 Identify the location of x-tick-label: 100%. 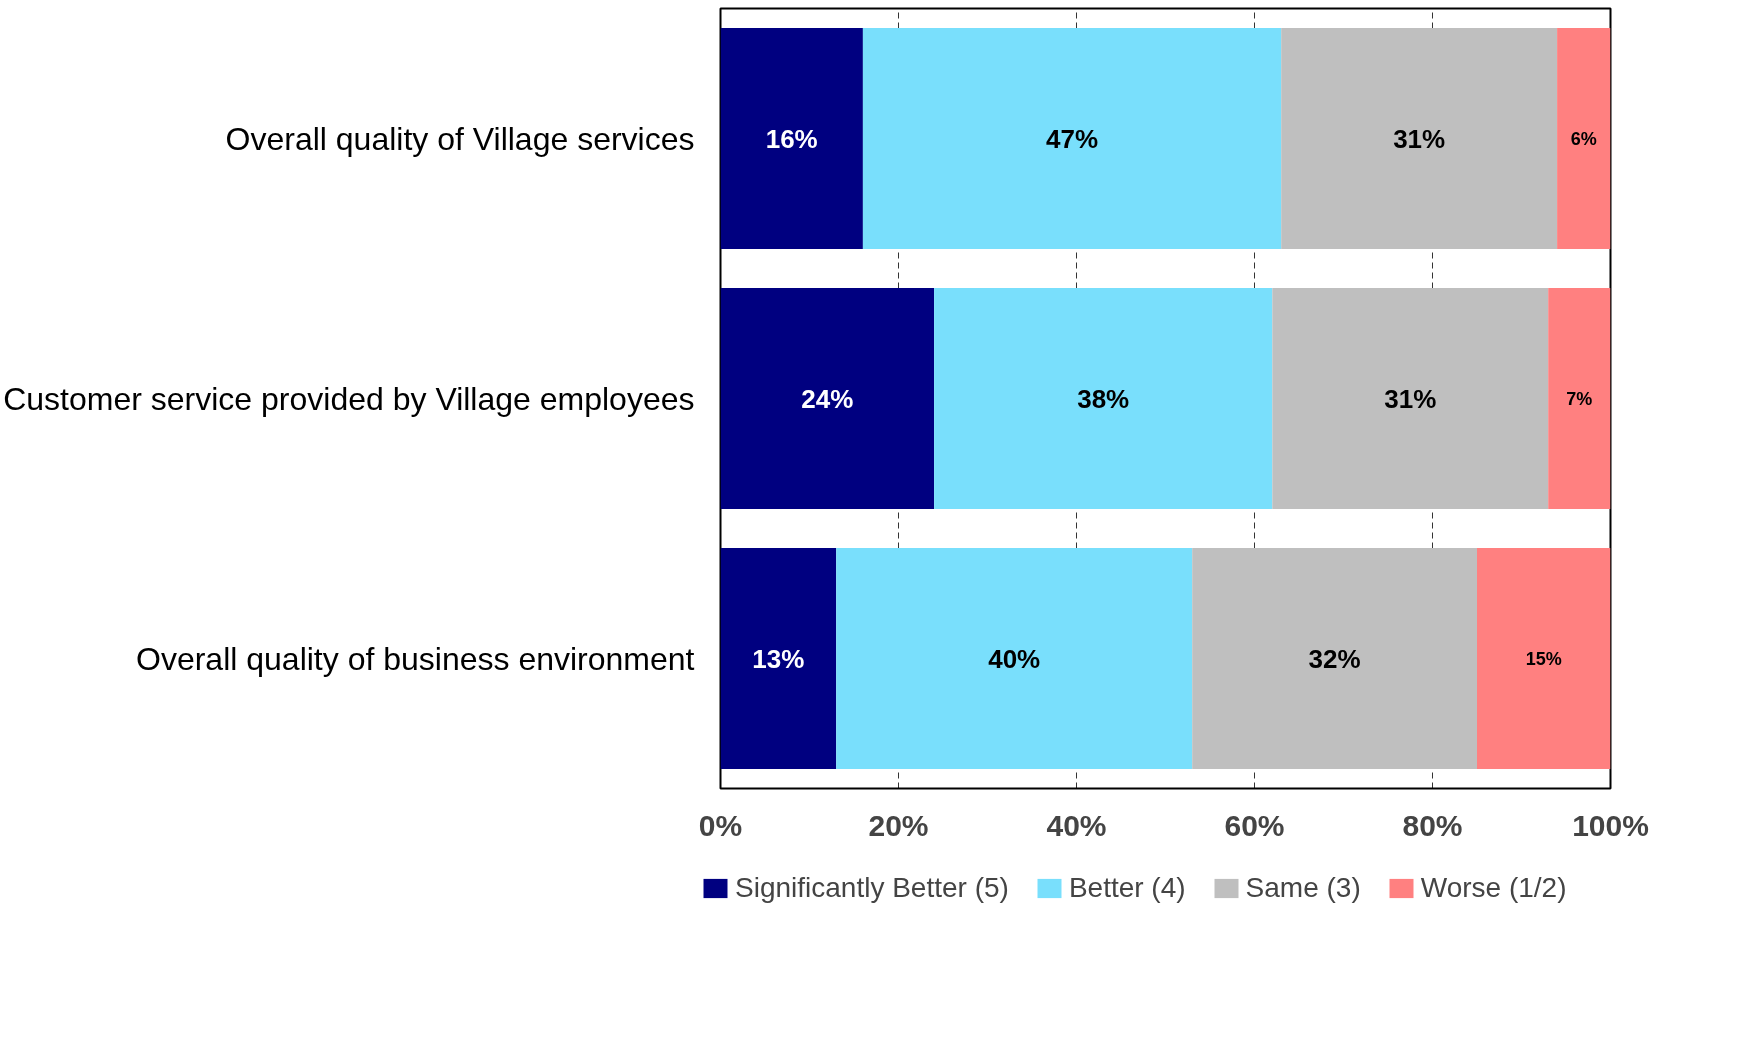
(1610, 825).